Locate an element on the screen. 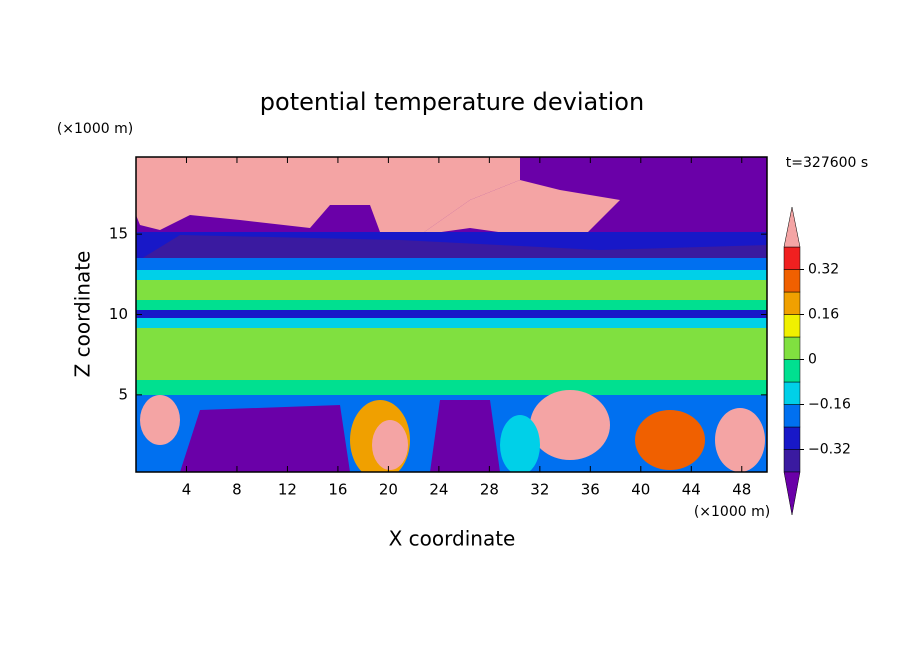  y-tick-label: 15 is located at coordinates (118, 234).